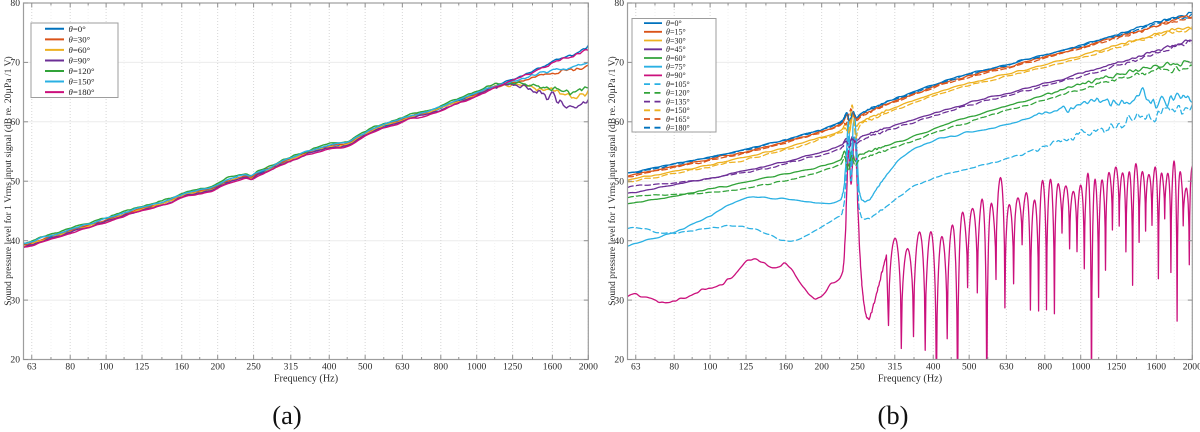  What do you see at coordinates (676, 67) in the screenshot?
I see `svg-text: θ=75°` at bounding box center [676, 67].